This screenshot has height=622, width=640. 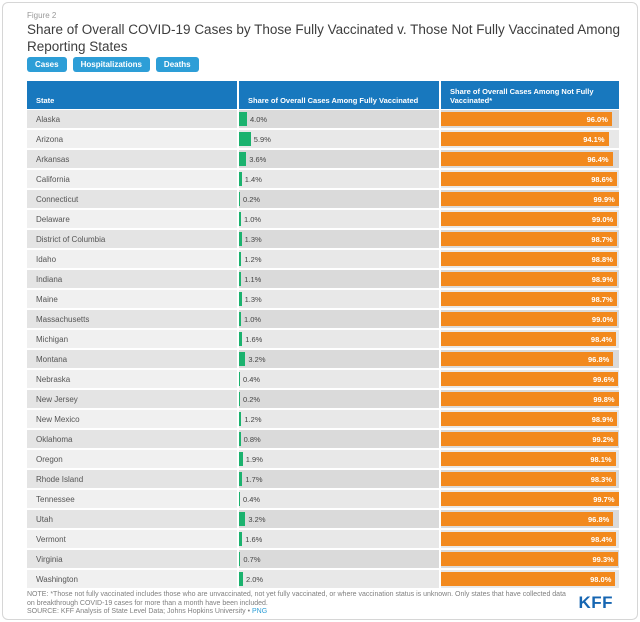 What do you see at coordinates (253, 239) in the screenshot?
I see `fully-vaccinated-value: 1.3%` at bounding box center [253, 239].